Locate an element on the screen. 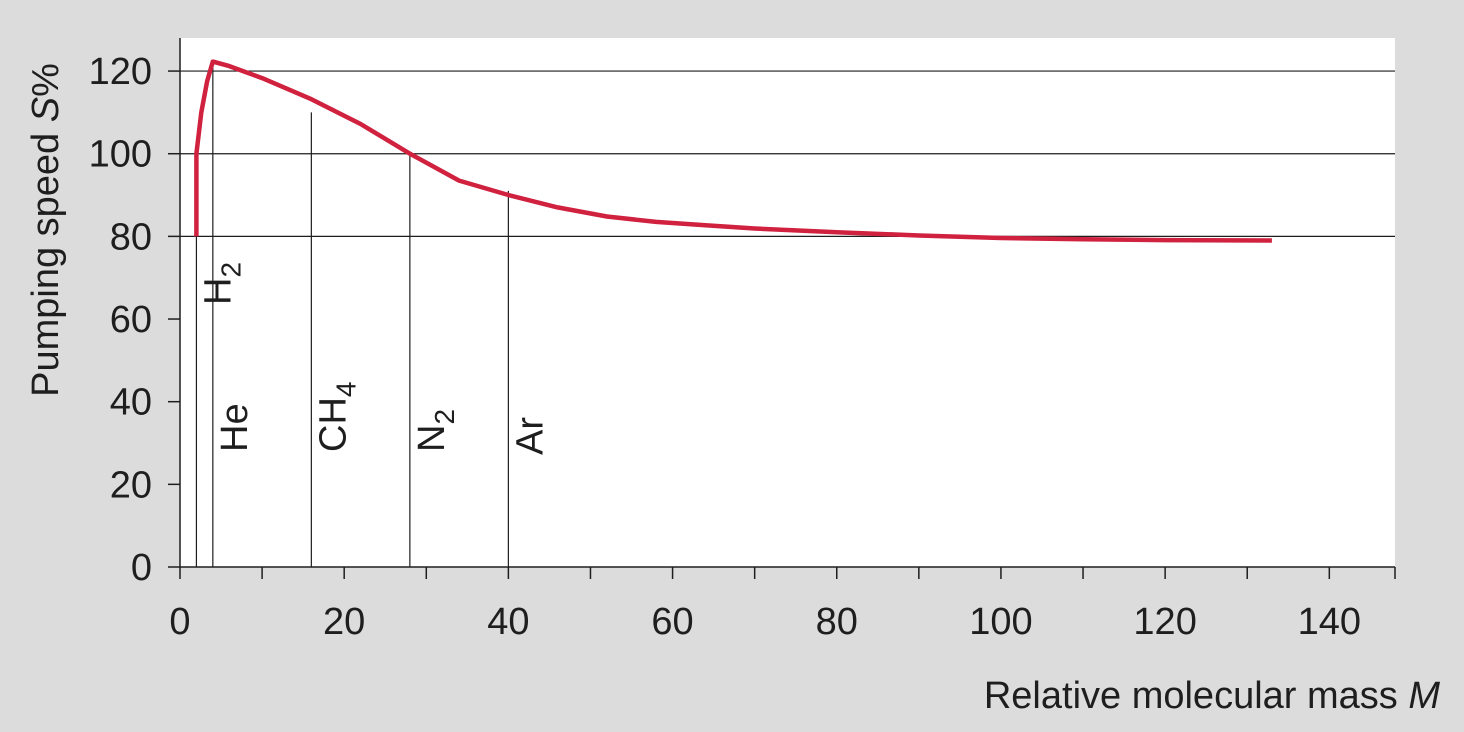 The image size is (1464, 732). gas-label-ch4-main: CH is located at coordinates (333, 424).